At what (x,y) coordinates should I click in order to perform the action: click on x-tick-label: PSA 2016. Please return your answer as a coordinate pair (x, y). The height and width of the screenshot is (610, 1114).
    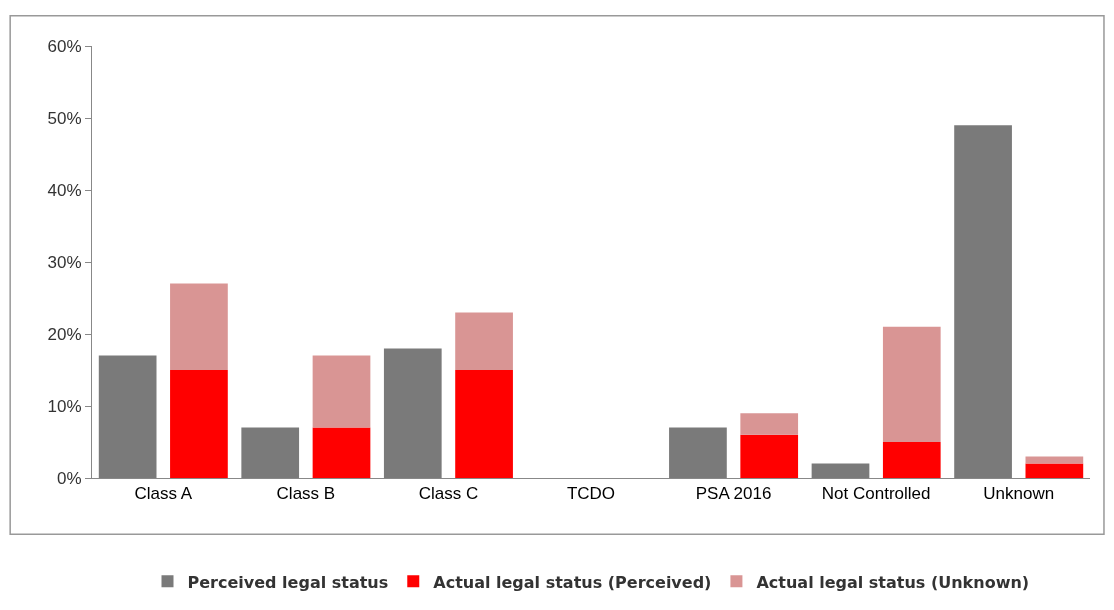
    Looking at the image, I should click on (733, 494).